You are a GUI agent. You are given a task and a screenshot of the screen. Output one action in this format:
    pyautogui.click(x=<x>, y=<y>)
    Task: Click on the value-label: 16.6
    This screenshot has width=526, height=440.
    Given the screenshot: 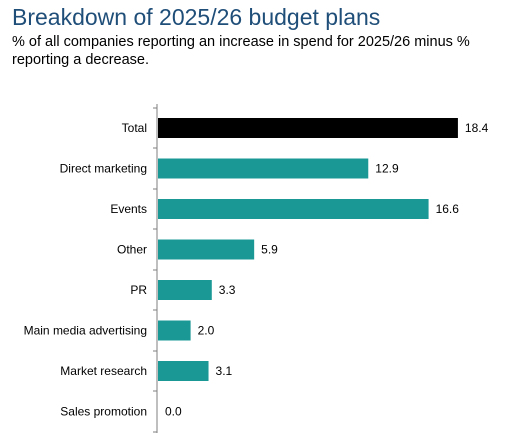 What is the action you would take?
    pyautogui.click(x=448, y=209)
    